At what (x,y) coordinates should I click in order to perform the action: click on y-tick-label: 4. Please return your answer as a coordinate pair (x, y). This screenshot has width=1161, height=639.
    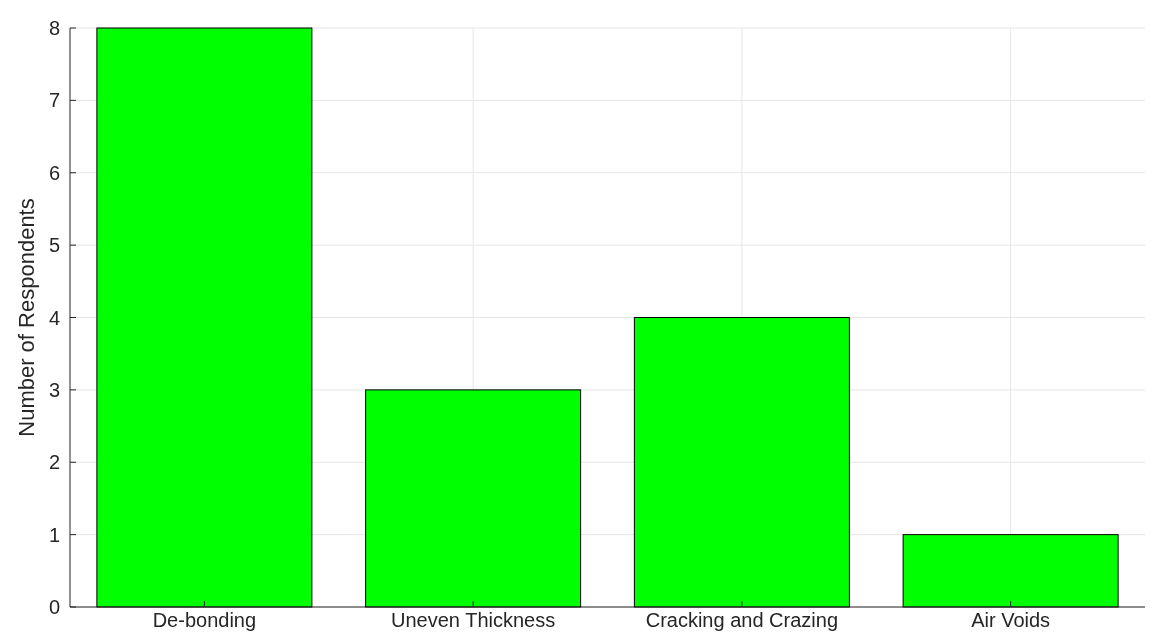
    Looking at the image, I should click on (54, 317).